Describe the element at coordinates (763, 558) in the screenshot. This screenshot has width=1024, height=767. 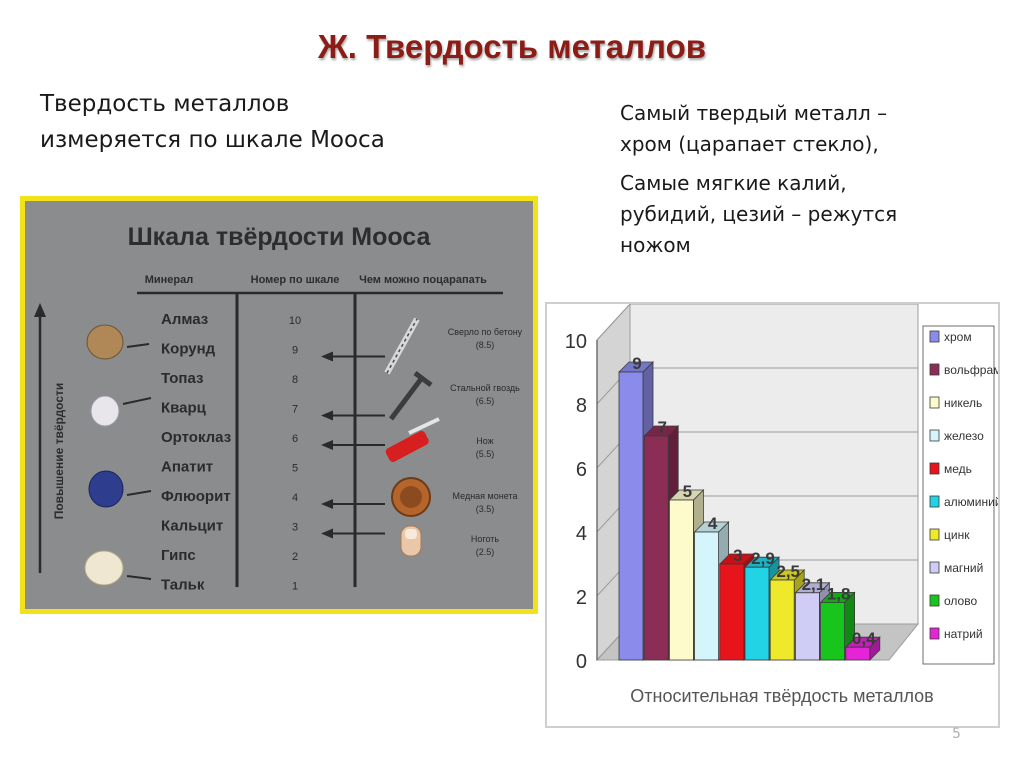
I see `bar-value-label: 2,9` at that location.